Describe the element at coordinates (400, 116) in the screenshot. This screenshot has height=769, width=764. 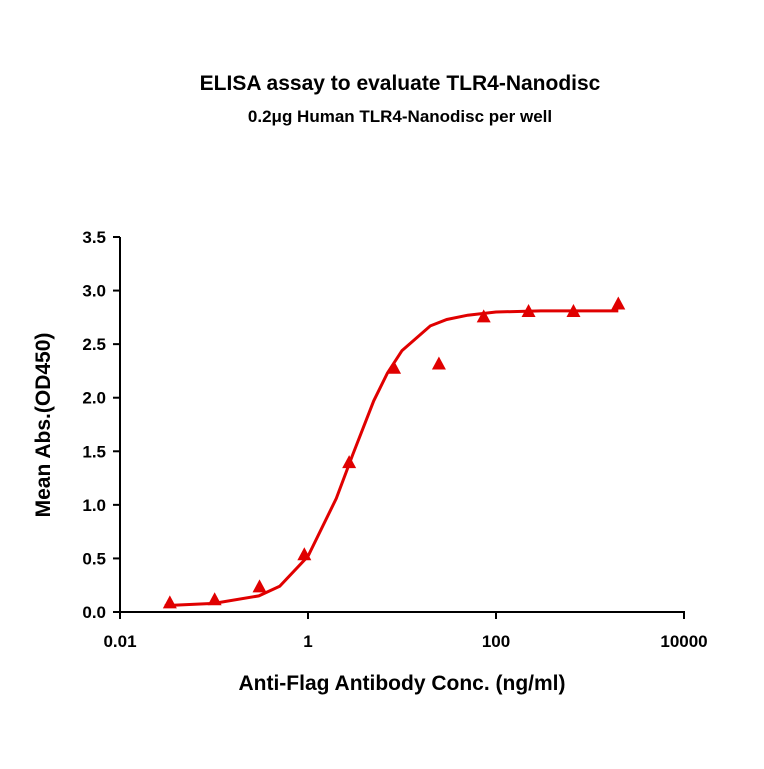
I see `chart-subtitle: 0.2μg Human TLR4-Nanodisc per well` at that location.